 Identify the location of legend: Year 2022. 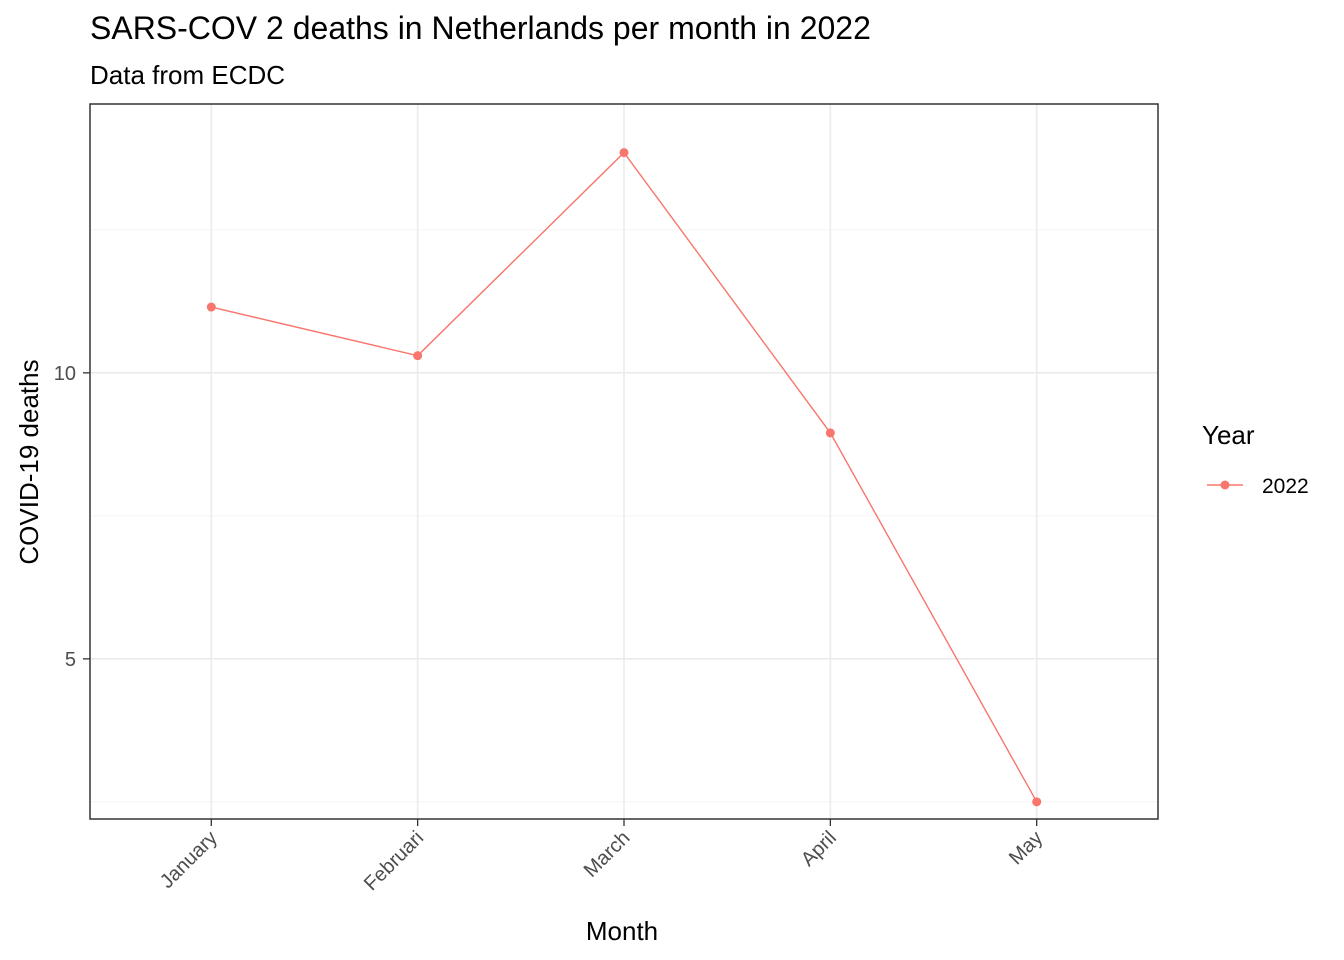
(1255, 459).